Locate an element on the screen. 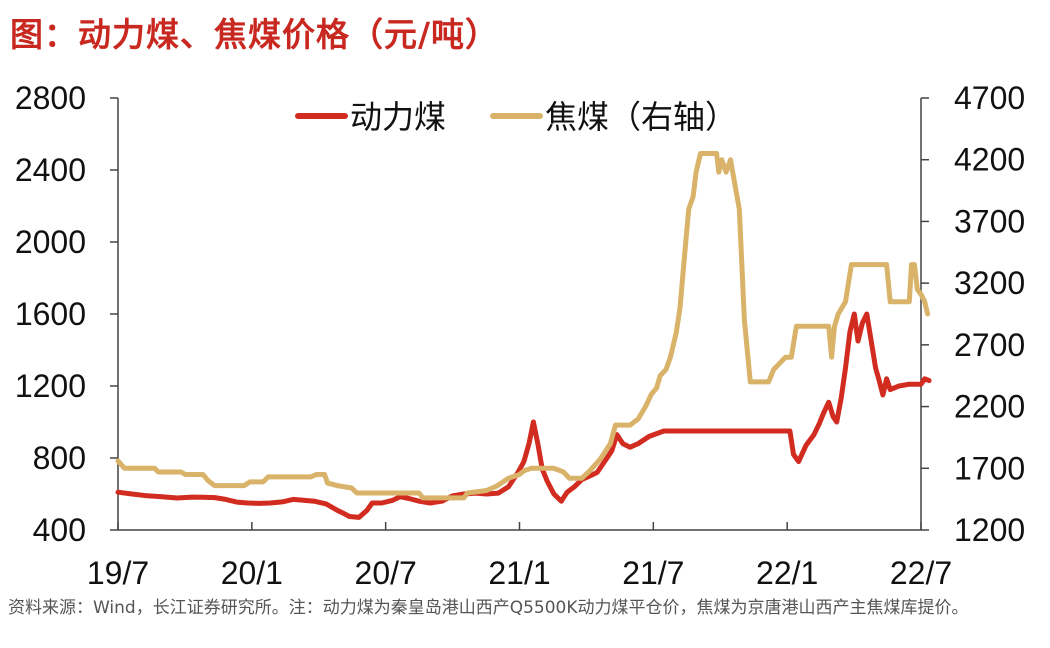 This screenshot has height=648, width=1050. chart-title: 图：动力煤、焦煤价格（元/吨） is located at coordinates (255, 34).